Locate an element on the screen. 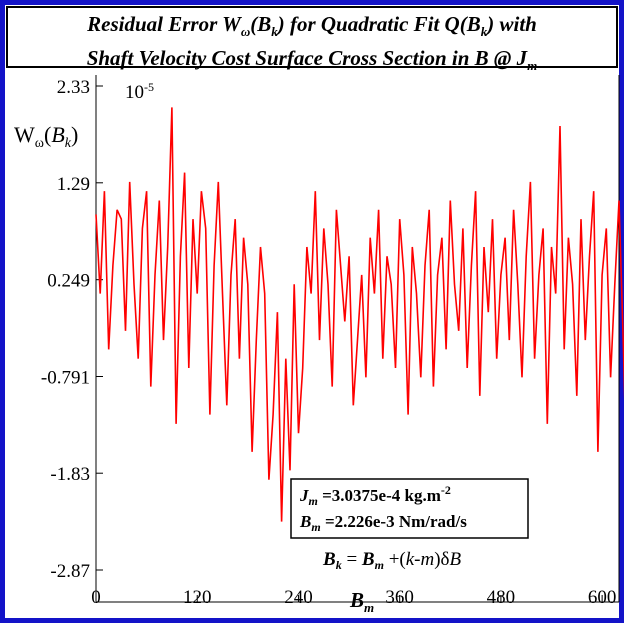 This screenshot has height=623, width=624. y-tick-label: 0.249 is located at coordinates (68, 281).